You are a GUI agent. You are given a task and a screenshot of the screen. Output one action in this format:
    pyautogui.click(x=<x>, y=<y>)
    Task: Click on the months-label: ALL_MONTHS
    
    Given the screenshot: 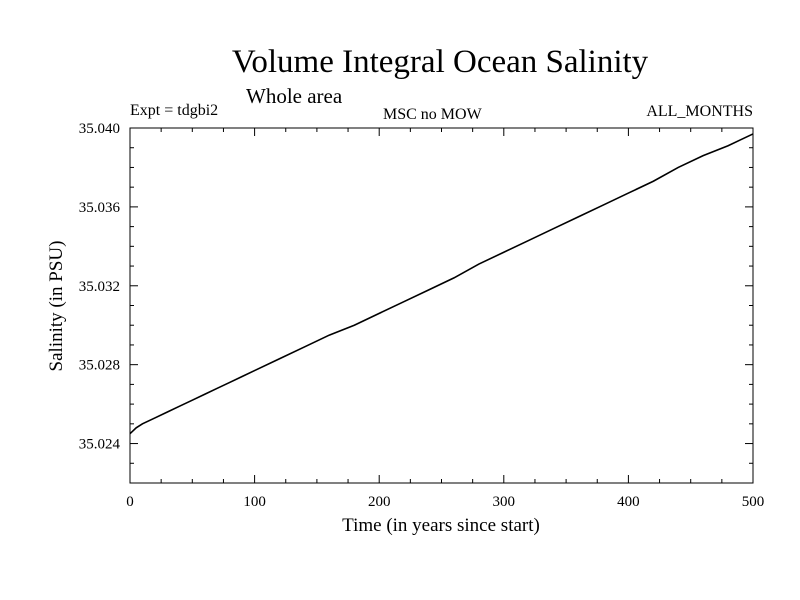 What is the action you would take?
    pyautogui.click(x=699, y=111)
    